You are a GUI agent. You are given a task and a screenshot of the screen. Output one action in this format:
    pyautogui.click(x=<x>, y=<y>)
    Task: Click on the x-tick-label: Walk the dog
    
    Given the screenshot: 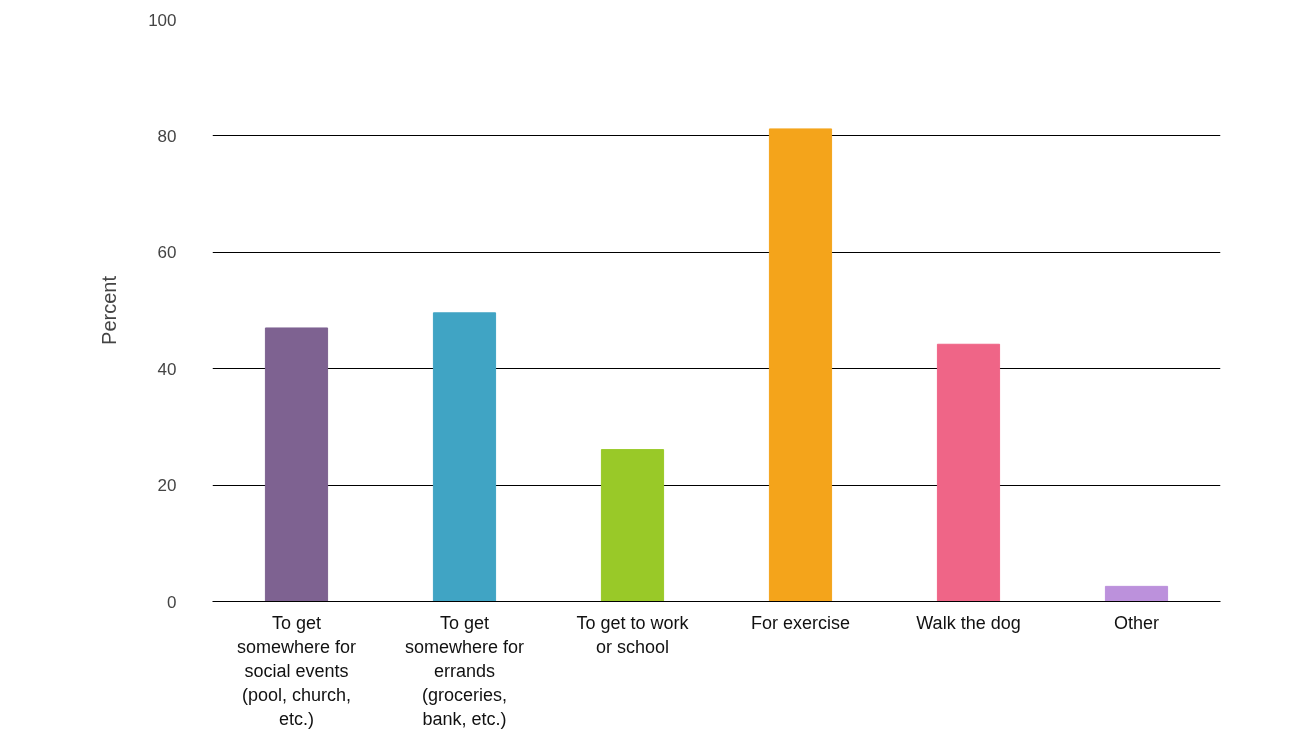 What is the action you would take?
    pyautogui.click(x=968, y=622)
    